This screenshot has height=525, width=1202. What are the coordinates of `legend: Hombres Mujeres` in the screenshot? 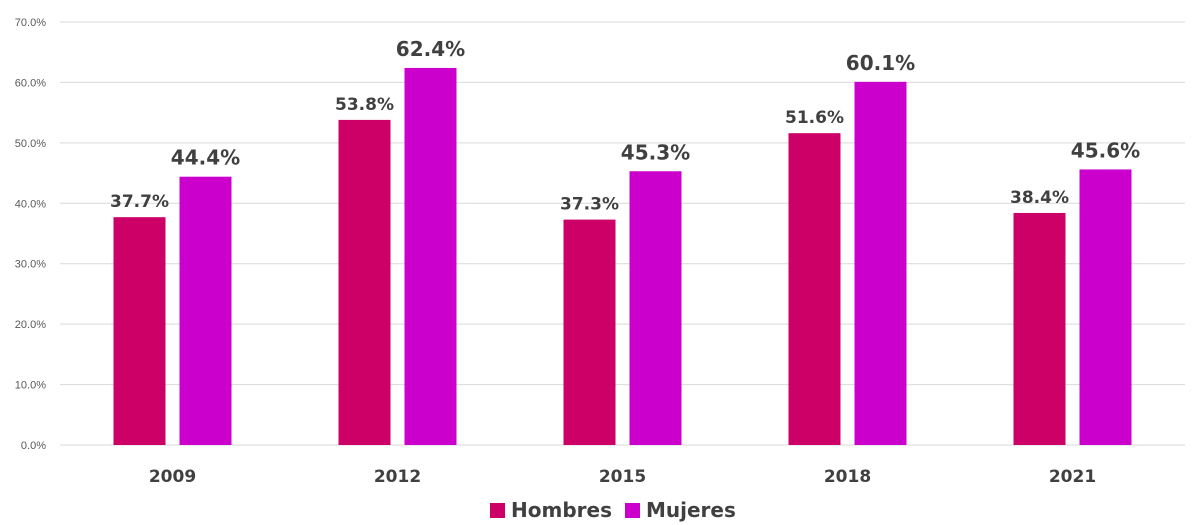 It's located at (613, 510).